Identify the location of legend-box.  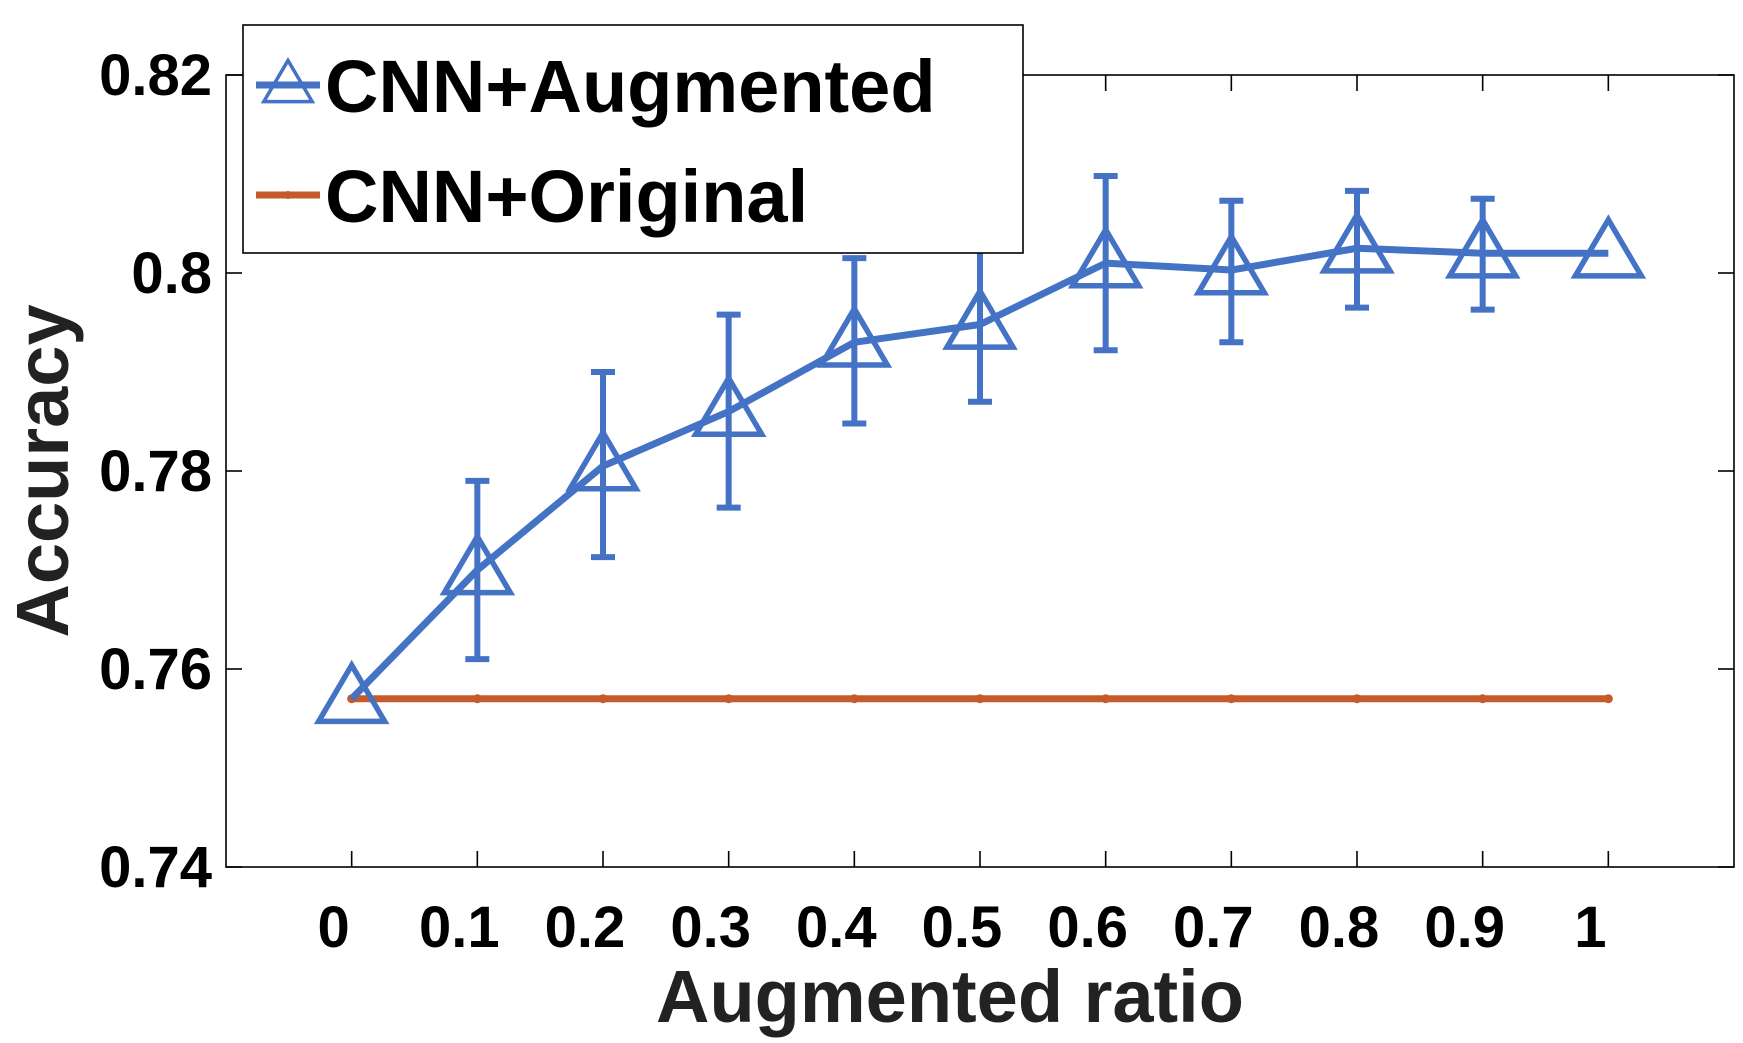
(633, 139).